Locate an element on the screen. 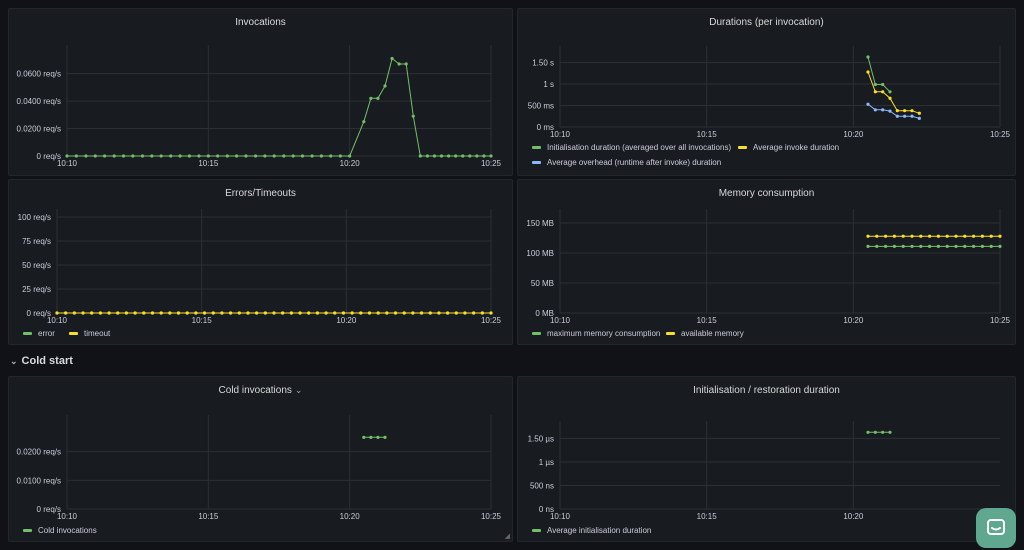  y-tick-label: 0.0400 req/s is located at coordinates (39, 101).